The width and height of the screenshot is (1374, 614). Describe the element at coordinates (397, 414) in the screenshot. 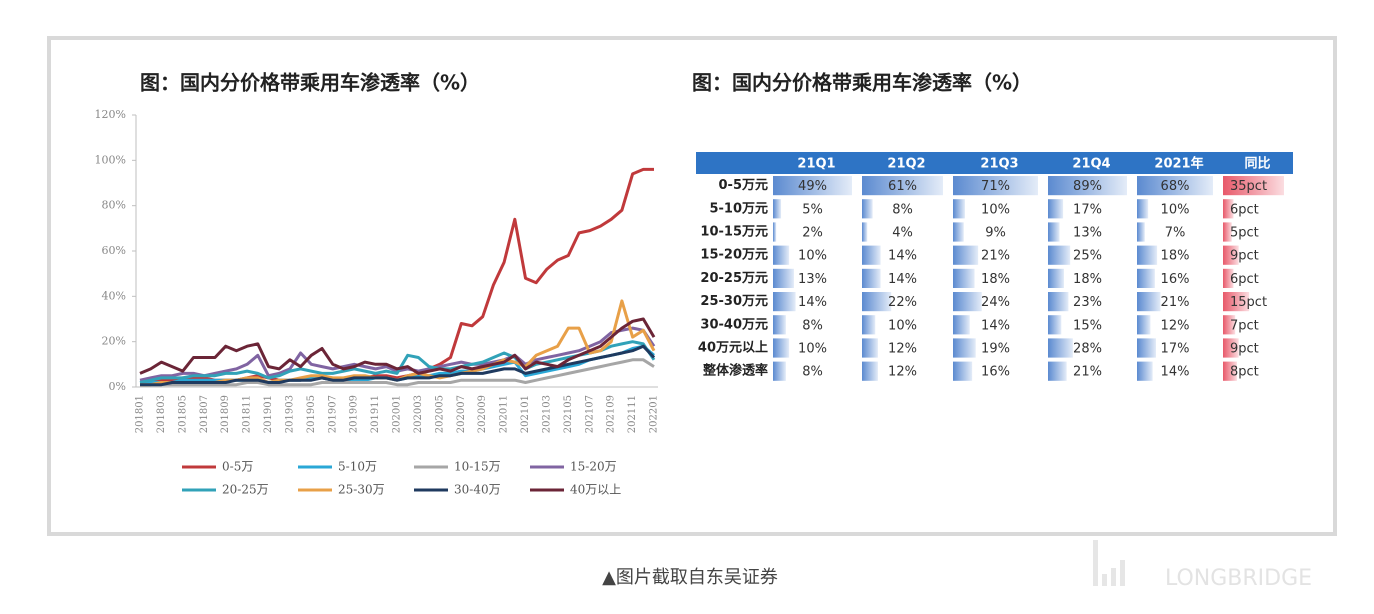

I see `x-tick-label: 202001` at that location.